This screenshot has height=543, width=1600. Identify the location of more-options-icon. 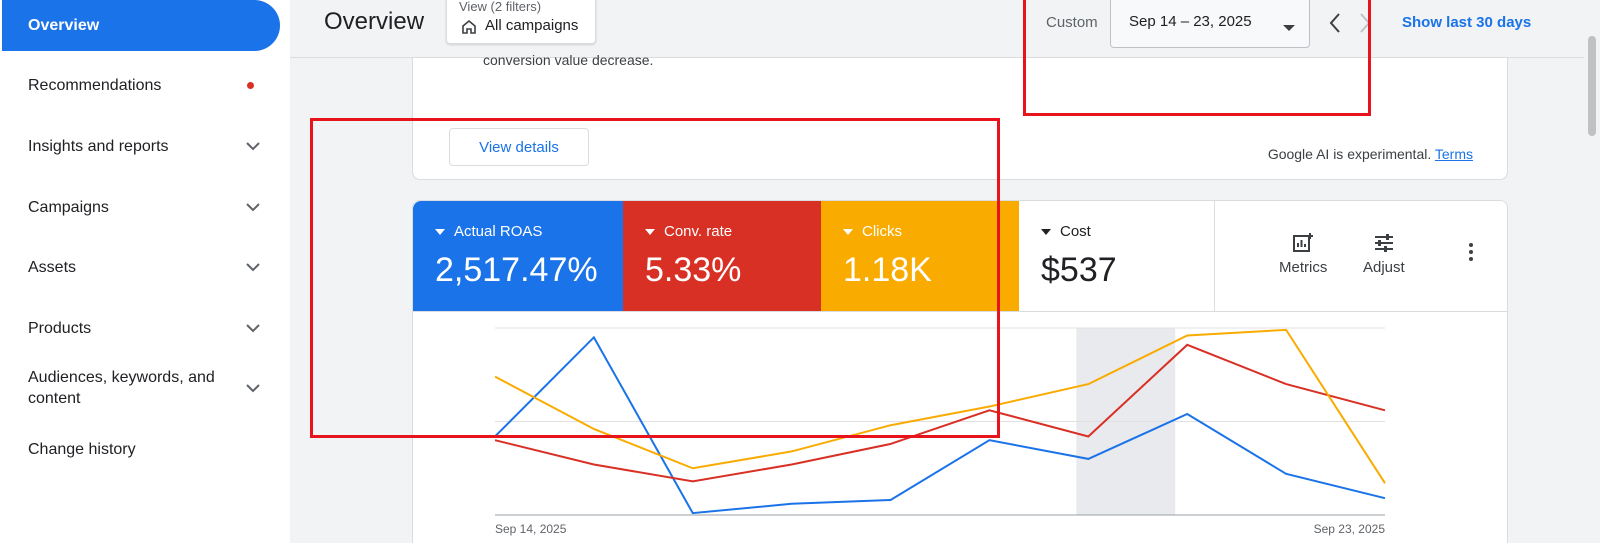
(1471, 252).